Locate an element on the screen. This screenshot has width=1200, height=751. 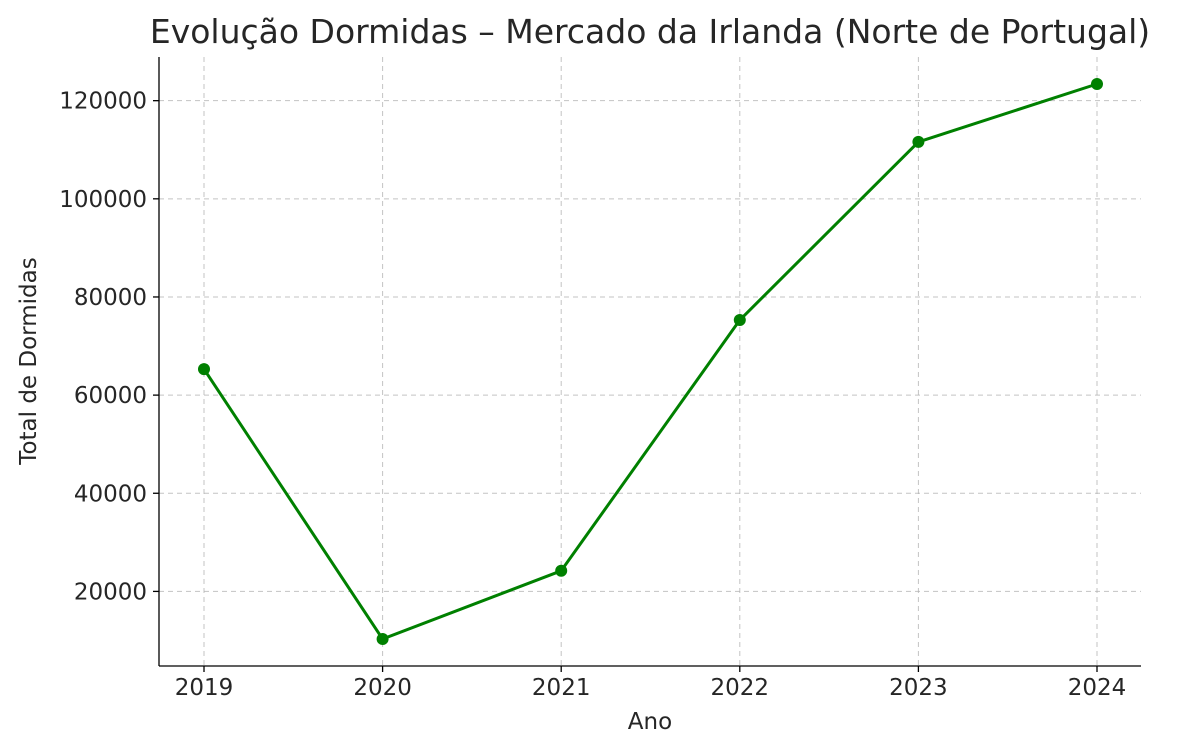
x-tick-label: 2023 is located at coordinates (918, 688).